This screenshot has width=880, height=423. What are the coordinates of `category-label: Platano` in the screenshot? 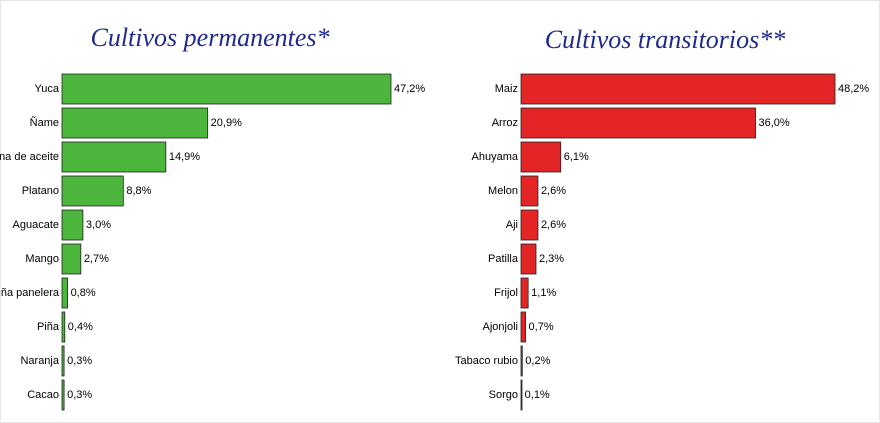 It's located at (40, 191).